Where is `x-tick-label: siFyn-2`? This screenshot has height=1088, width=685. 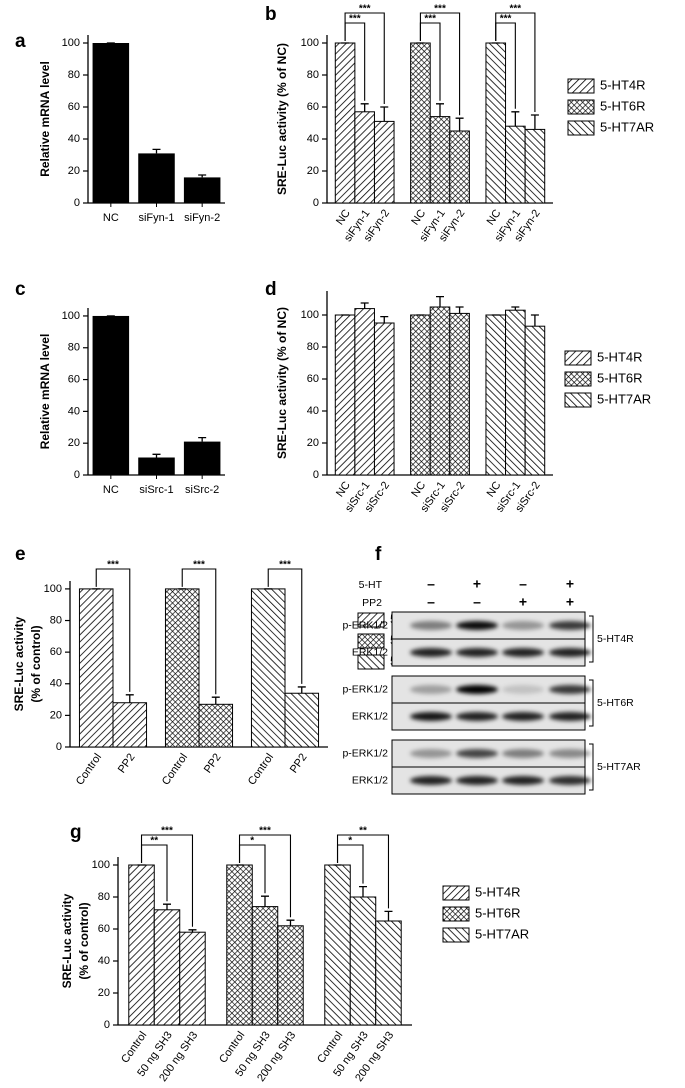 x-tick-label: siFyn-2 is located at coordinates (202, 218).